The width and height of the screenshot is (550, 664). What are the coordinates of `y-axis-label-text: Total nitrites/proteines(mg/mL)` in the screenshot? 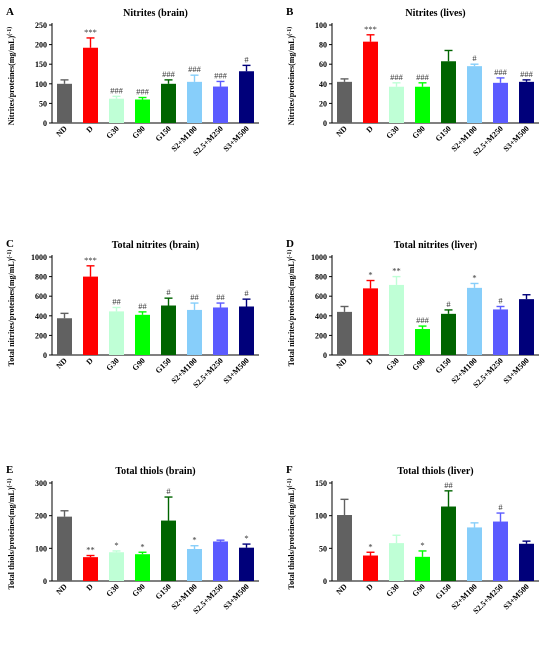 It's located at (11, 312).